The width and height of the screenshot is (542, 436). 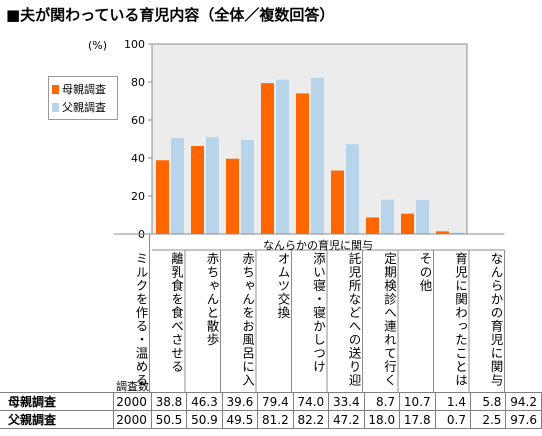 I want to click on row-header: 母親調査, so click(x=57, y=401).